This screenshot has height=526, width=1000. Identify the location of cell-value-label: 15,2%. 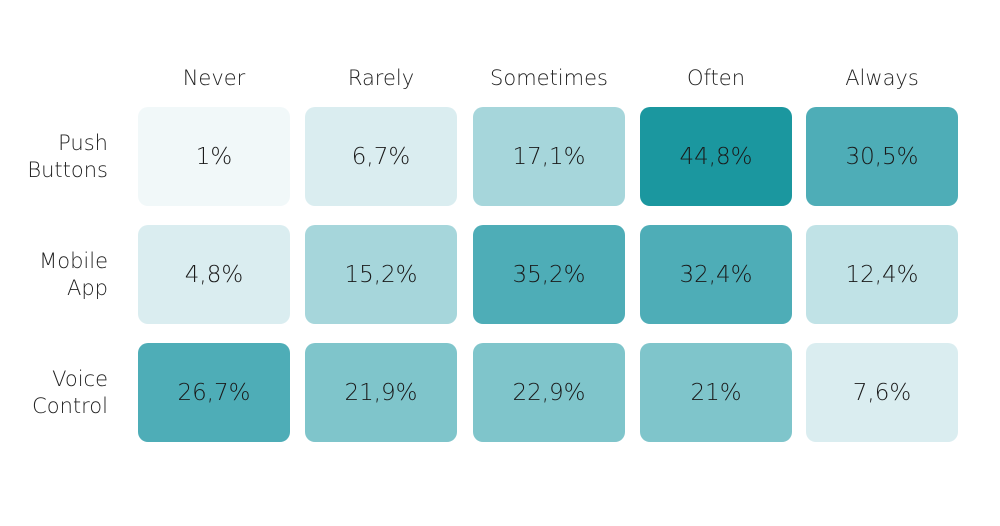
(381, 274).